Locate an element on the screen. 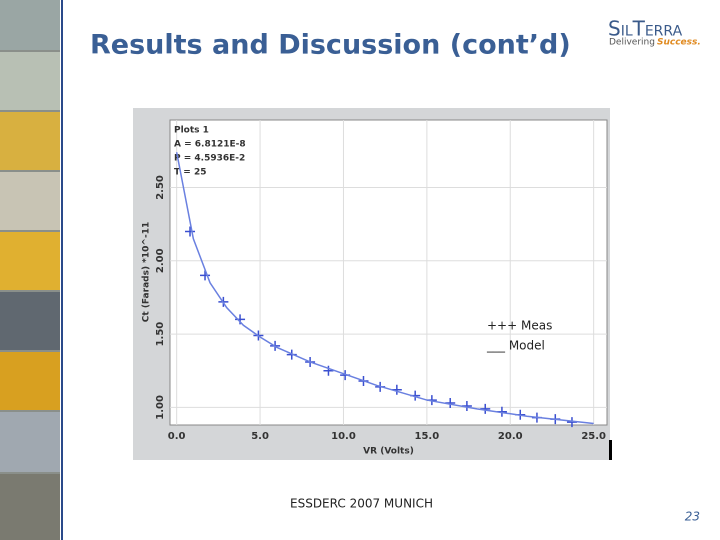  legend-entry: ___ Model is located at coordinates (515, 346).